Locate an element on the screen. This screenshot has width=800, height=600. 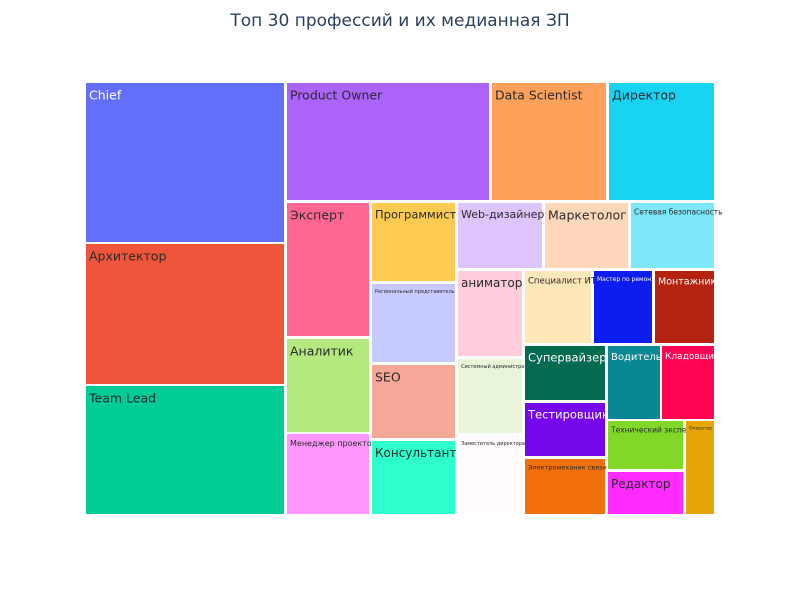
treemap-tile-25-label: Кладовщик is located at coordinates (692, 357).